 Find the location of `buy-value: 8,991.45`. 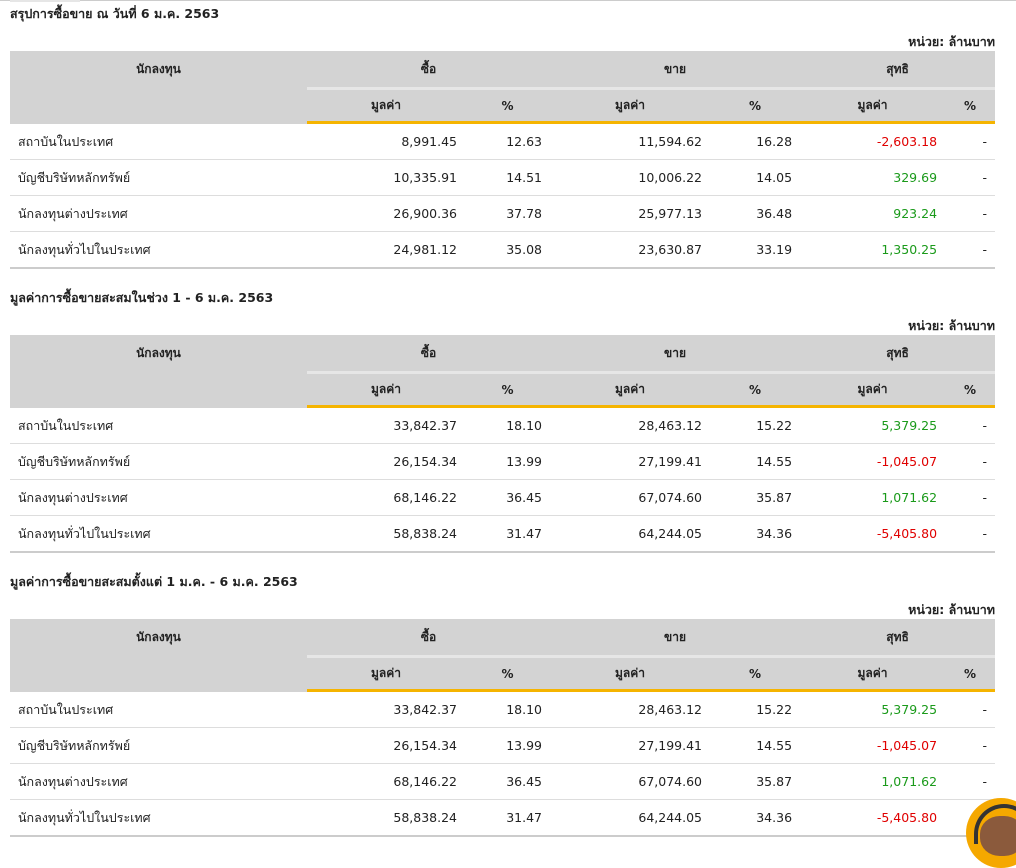

buy-value: 8,991.45 is located at coordinates (386, 141).